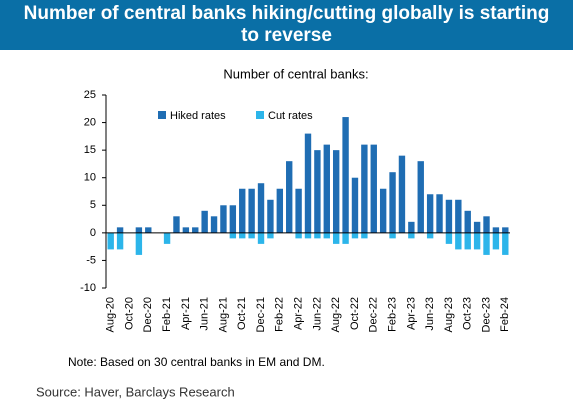 The height and width of the screenshot is (402, 573). Describe the element at coordinates (486, 314) in the screenshot. I see `x-tick-label: Dec-23` at that location.